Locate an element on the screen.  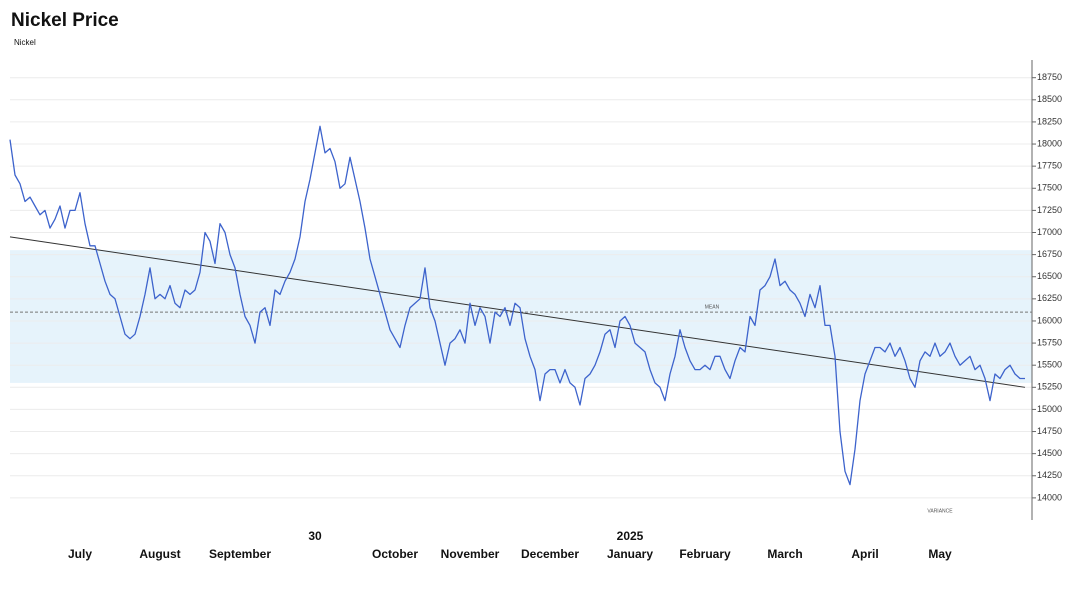
y-tick-label: 16750 is located at coordinates (1049, 254).